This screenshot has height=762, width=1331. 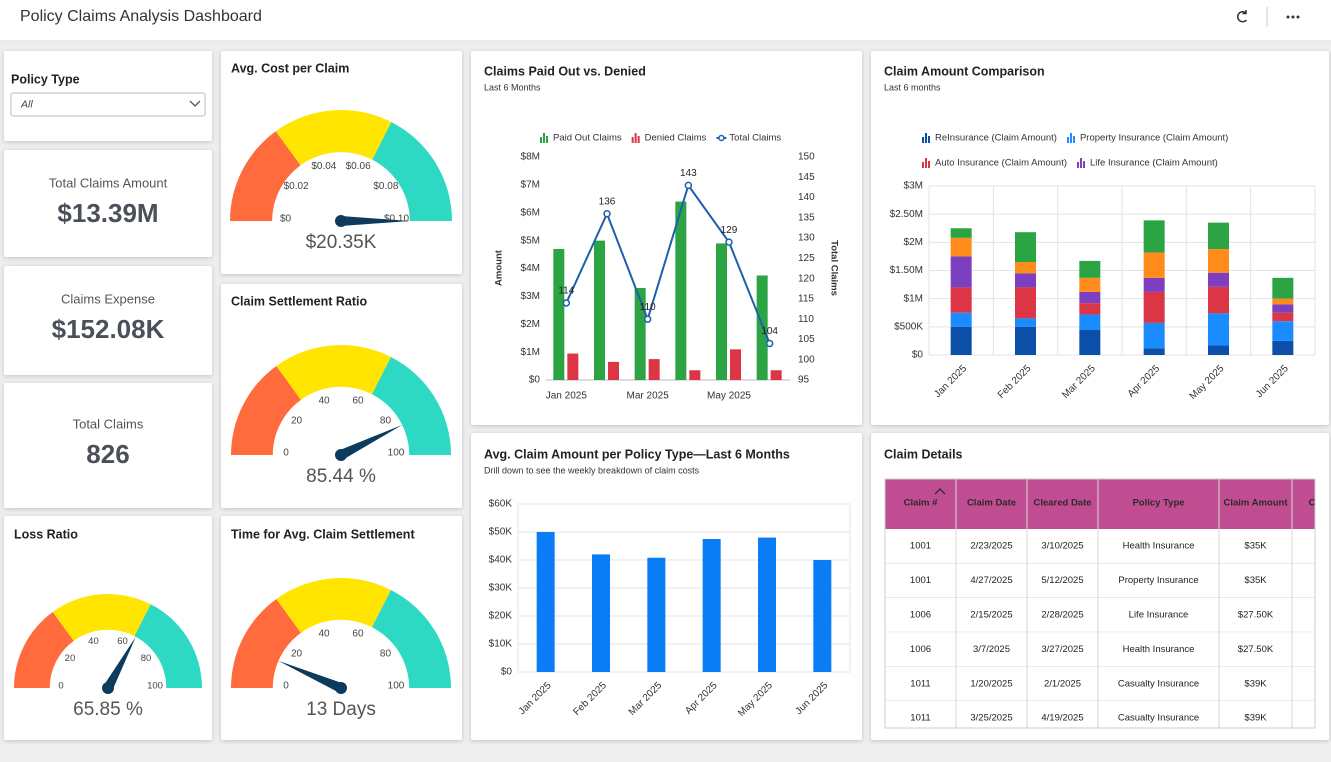 What do you see at coordinates (1062, 546) in the screenshot?
I see `table-cell: 3/10/2025` at bounding box center [1062, 546].